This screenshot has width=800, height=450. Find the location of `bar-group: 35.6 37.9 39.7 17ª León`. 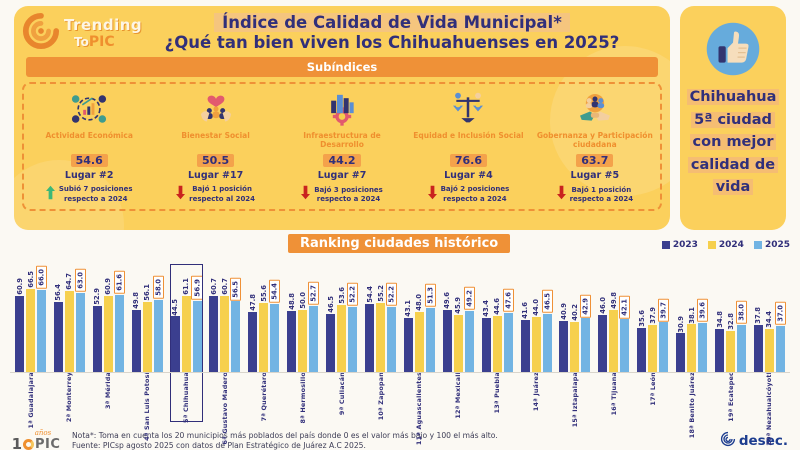

bar-group: 35.6 37.9 39.7 17ª León is located at coordinates (652, 344).